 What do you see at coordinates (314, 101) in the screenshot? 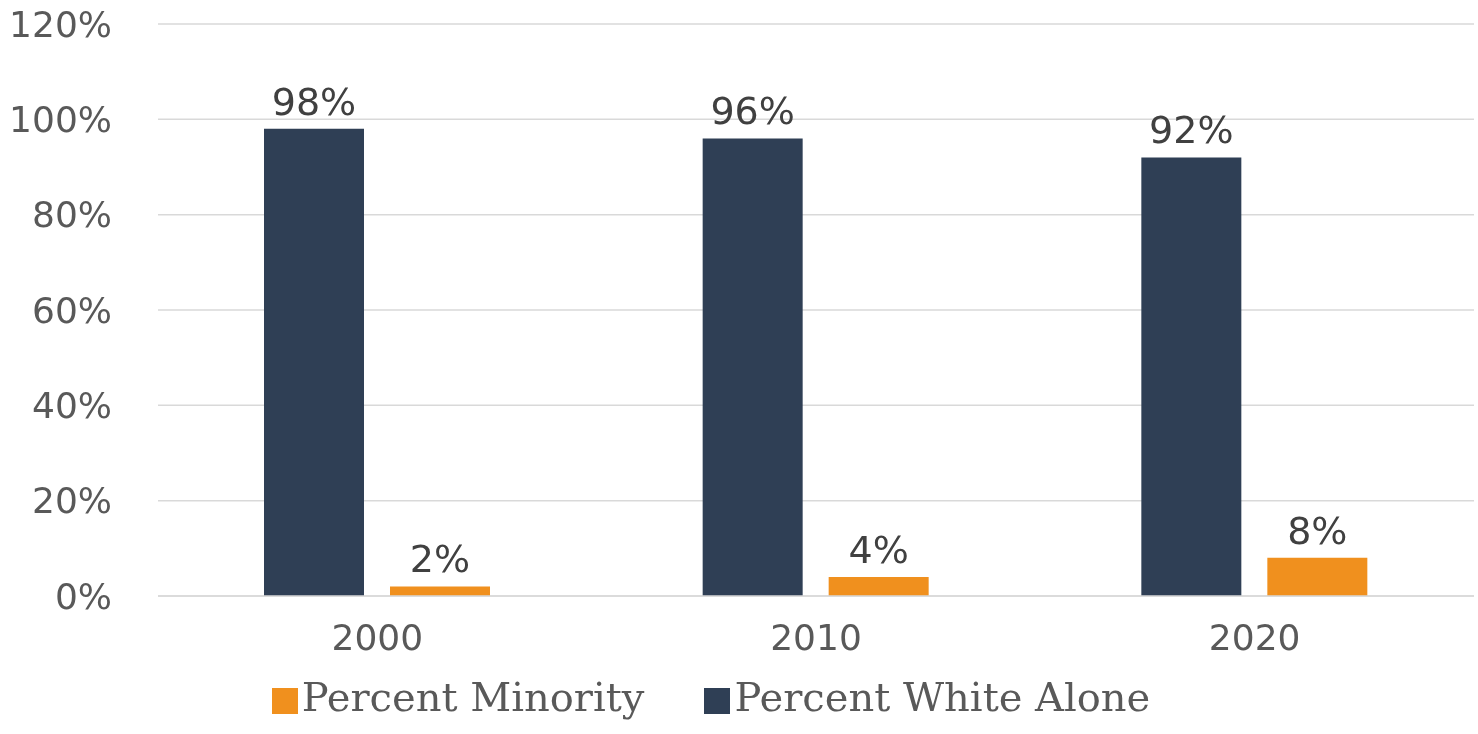
I see `data-label: 98%` at bounding box center [314, 101].